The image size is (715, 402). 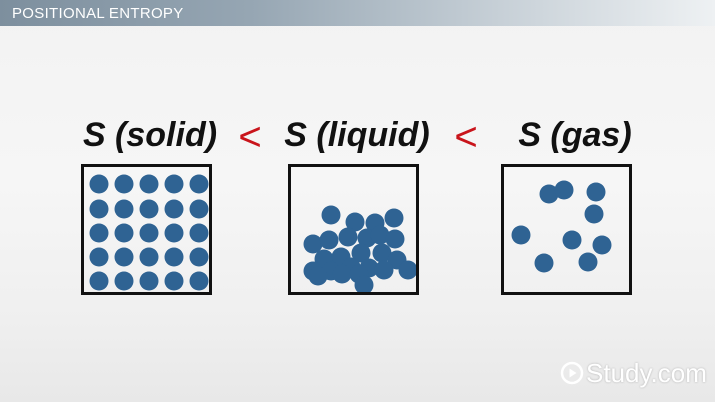 I want to click on gas-molecules, so click(x=561, y=226).